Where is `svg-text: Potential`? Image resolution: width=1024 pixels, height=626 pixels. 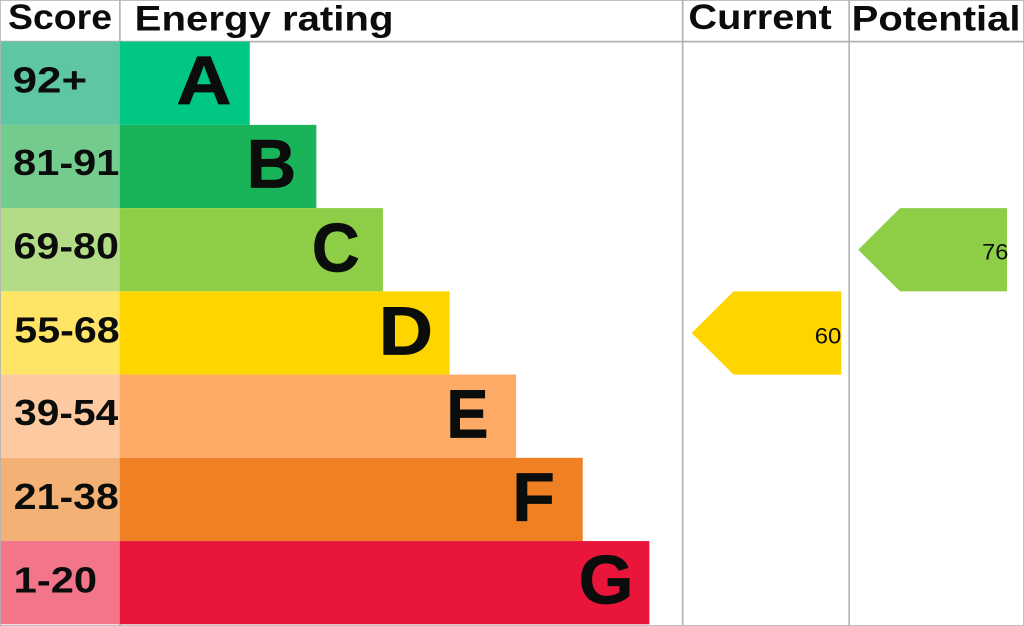 svg-text: Potential is located at coordinates (936, 19).